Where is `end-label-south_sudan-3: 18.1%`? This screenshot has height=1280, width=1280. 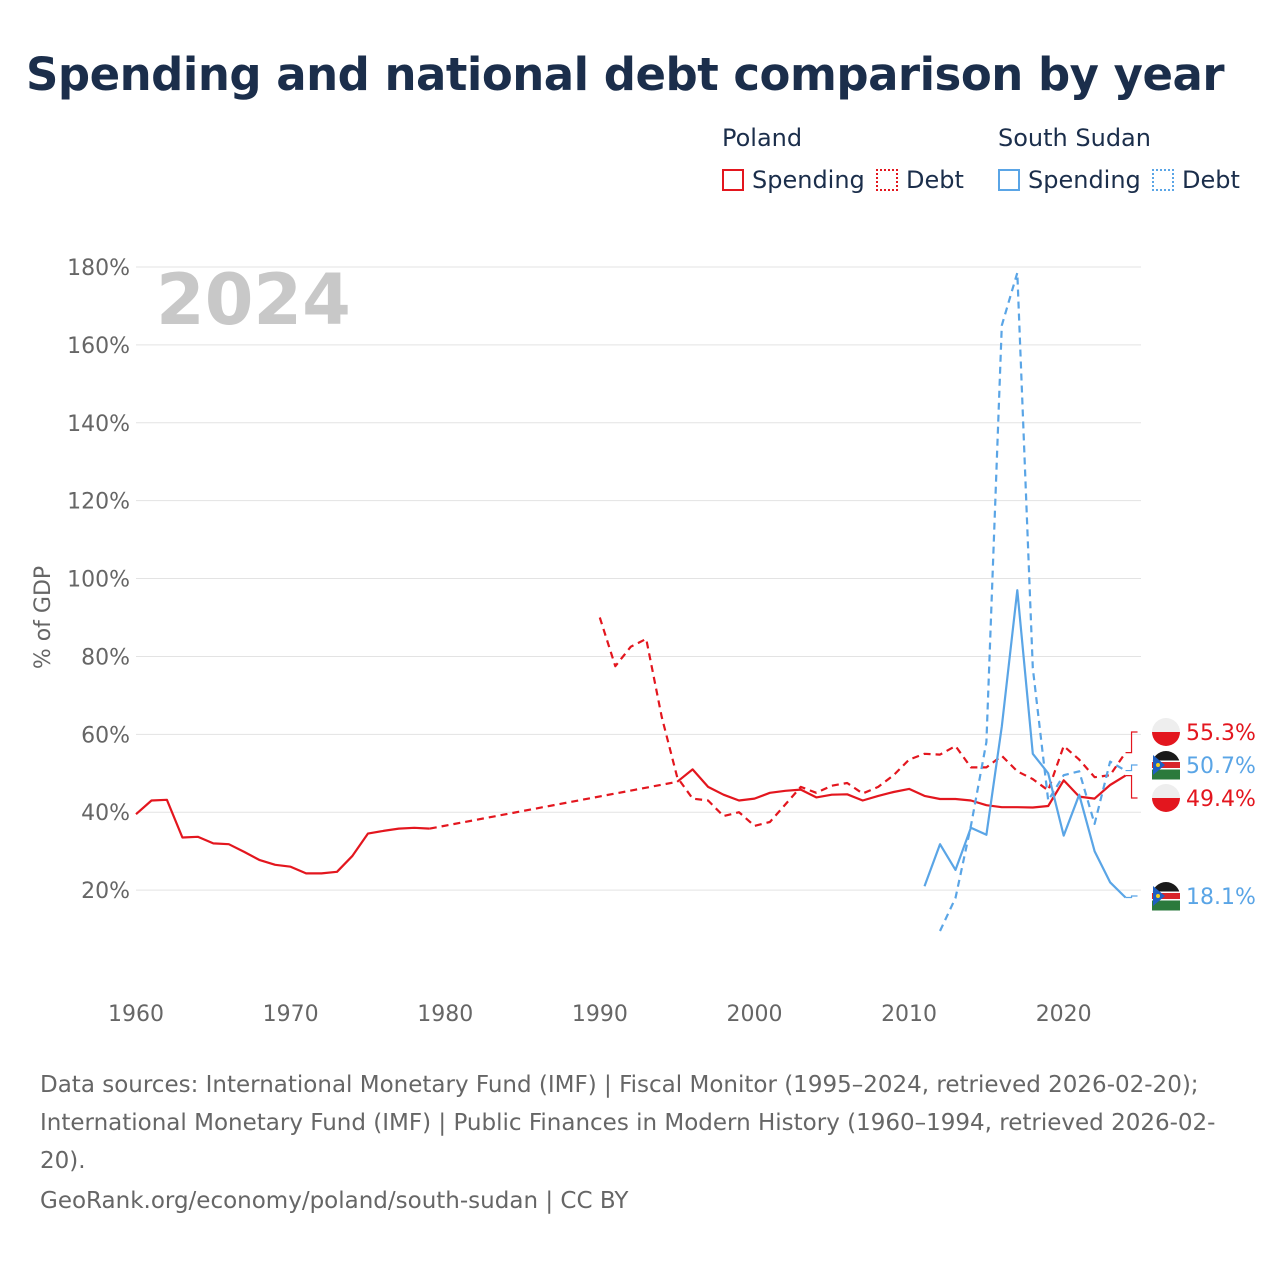
end-label-south_sudan-3: 18.1% is located at coordinates (1190, 896).